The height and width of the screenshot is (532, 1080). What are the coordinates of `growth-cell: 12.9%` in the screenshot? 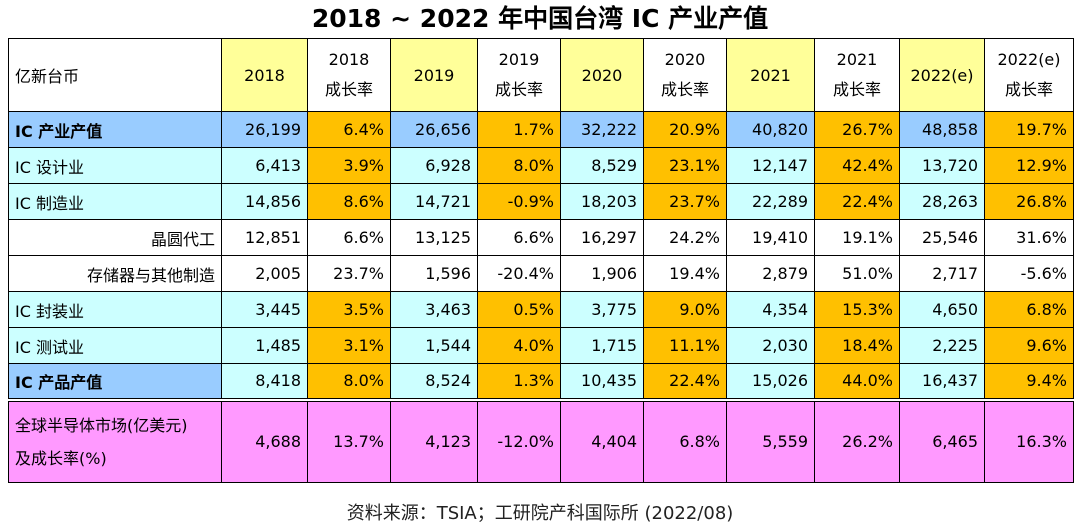 It's located at (1029, 165).